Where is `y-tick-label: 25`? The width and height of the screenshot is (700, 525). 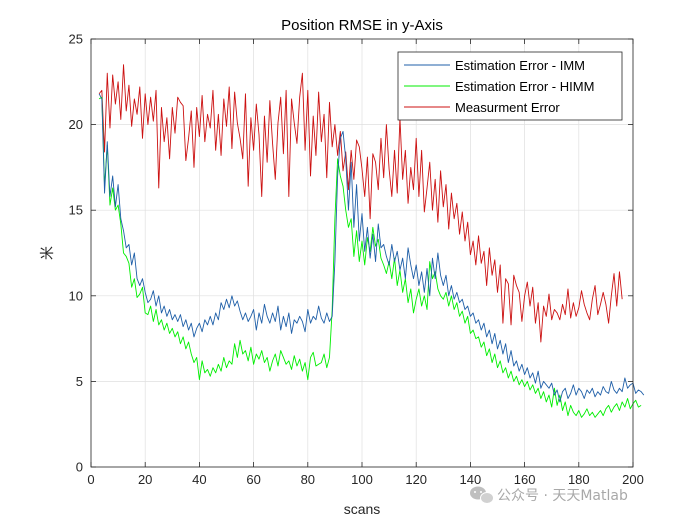 y-tick-label: 25 is located at coordinates (76, 39).